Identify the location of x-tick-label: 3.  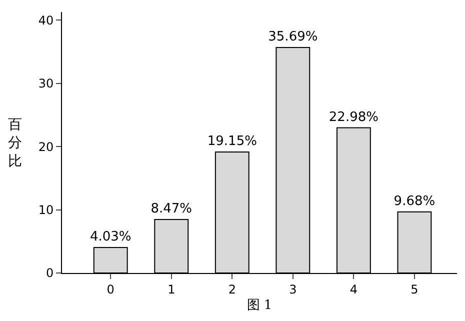
(293, 289).